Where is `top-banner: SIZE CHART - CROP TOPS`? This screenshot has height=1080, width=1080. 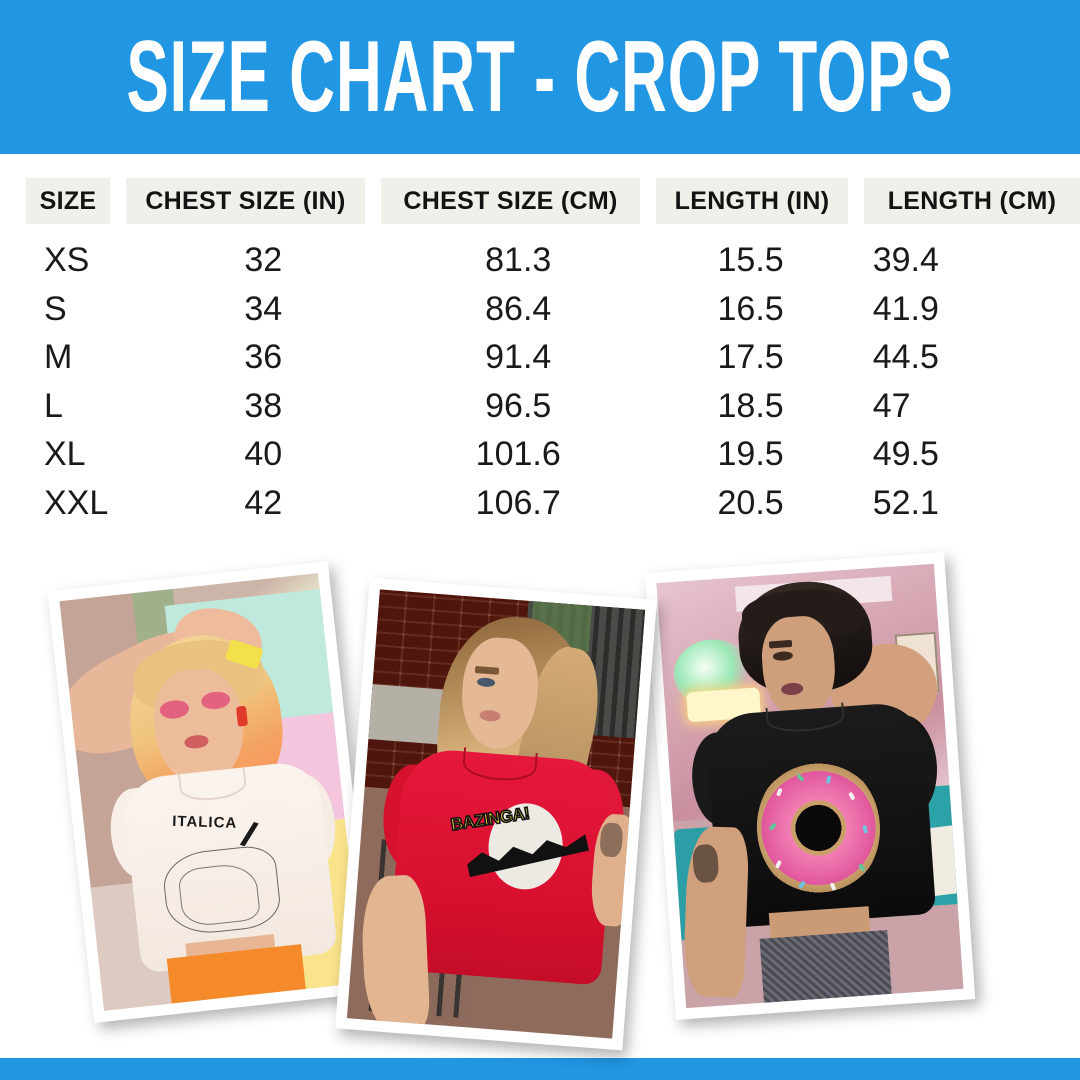
top-banner: SIZE CHART - CROP TOPS is located at coordinates (540, 77).